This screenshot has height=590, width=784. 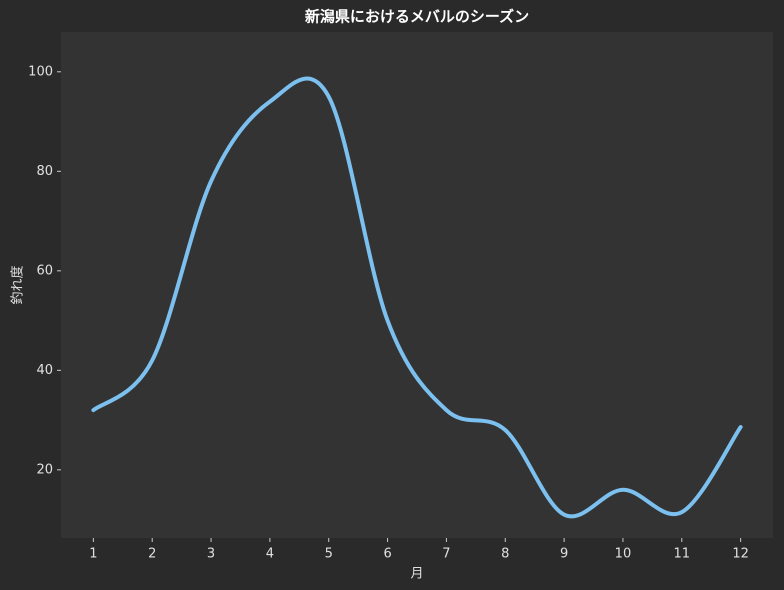 What do you see at coordinates (211, 554) in the screenshot?
I see `x-tick-label: 3` at bounding box center [211, 554].